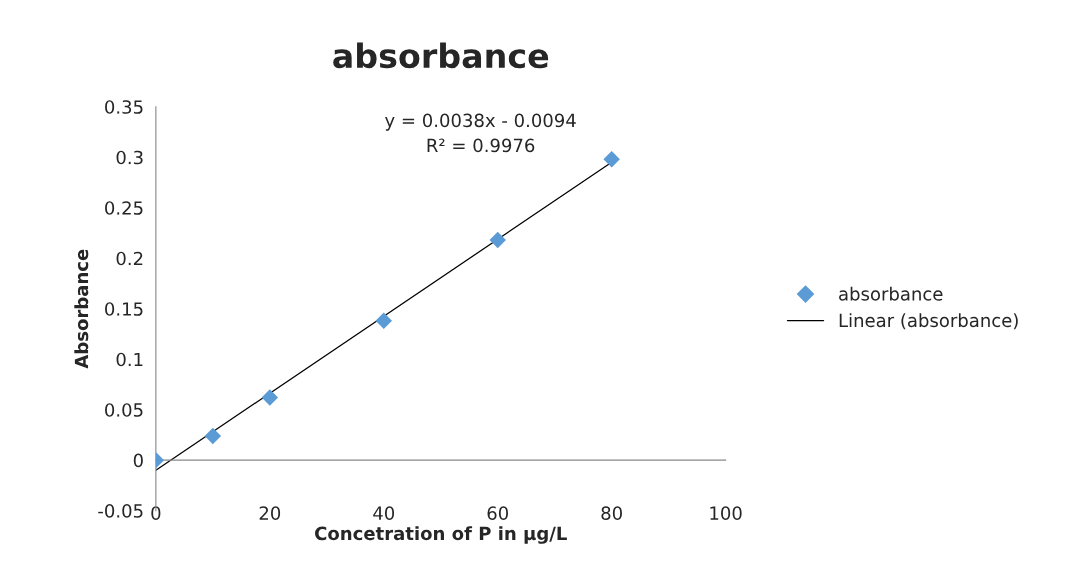  Describe the element at coordinates (156, 513) in the screenshot. I see `x-tick-label: 0` at that location.